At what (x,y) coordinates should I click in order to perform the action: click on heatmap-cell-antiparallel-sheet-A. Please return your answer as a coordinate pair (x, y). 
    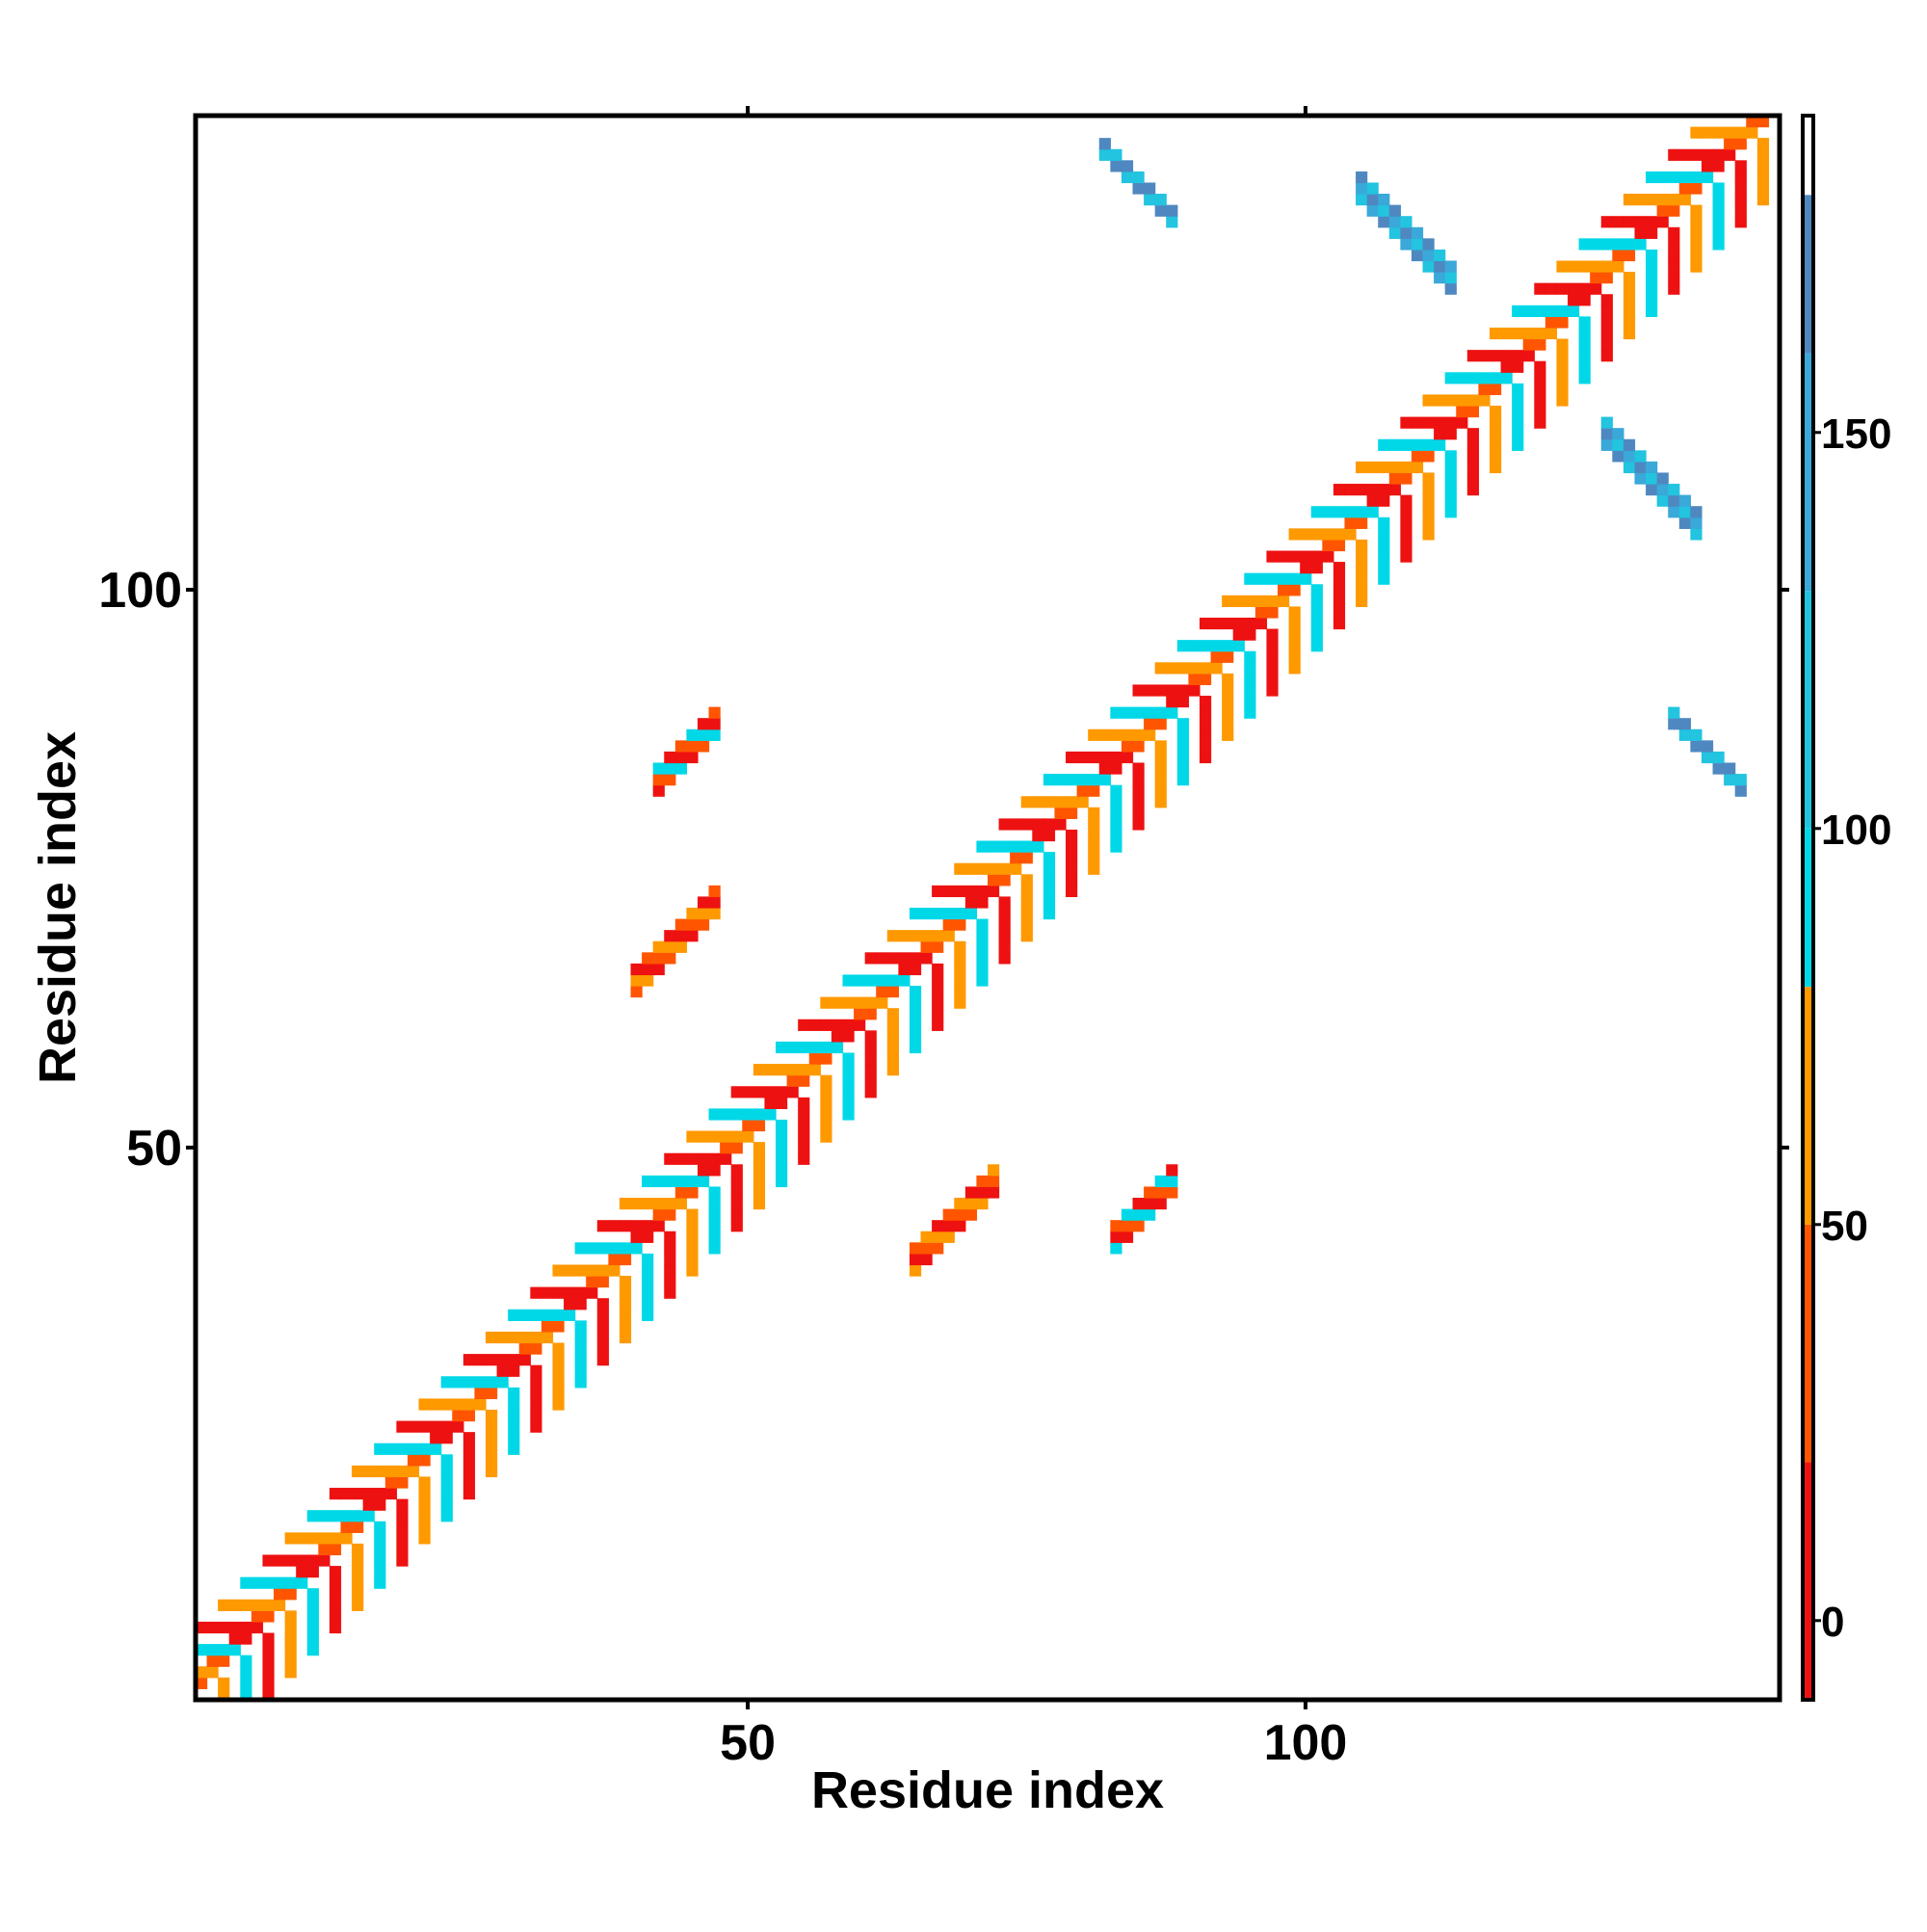
    Looking at the image, I should click on (1440, 255).